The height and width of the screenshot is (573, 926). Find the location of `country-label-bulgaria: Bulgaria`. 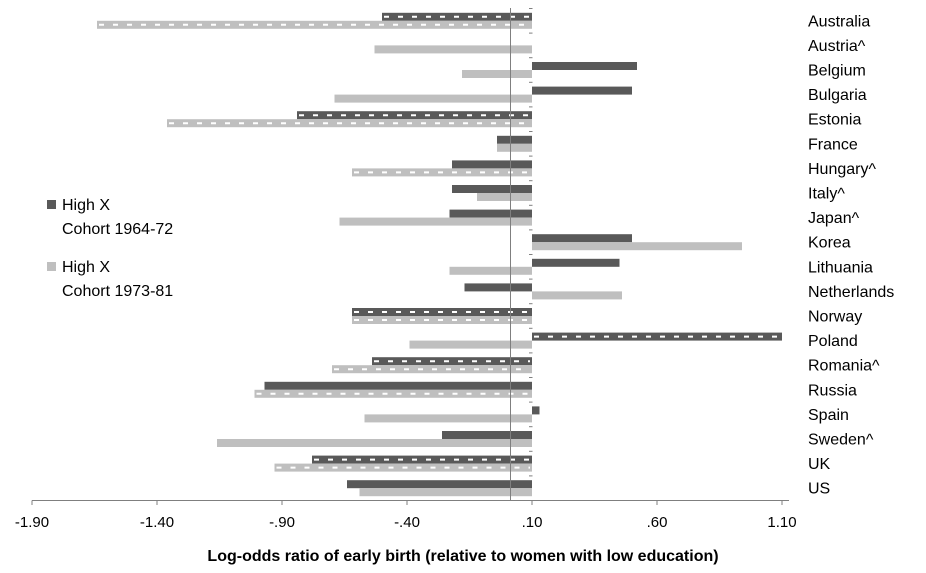

country-label-bulgaria: Bulgaria is located at coordinates (837, 95).